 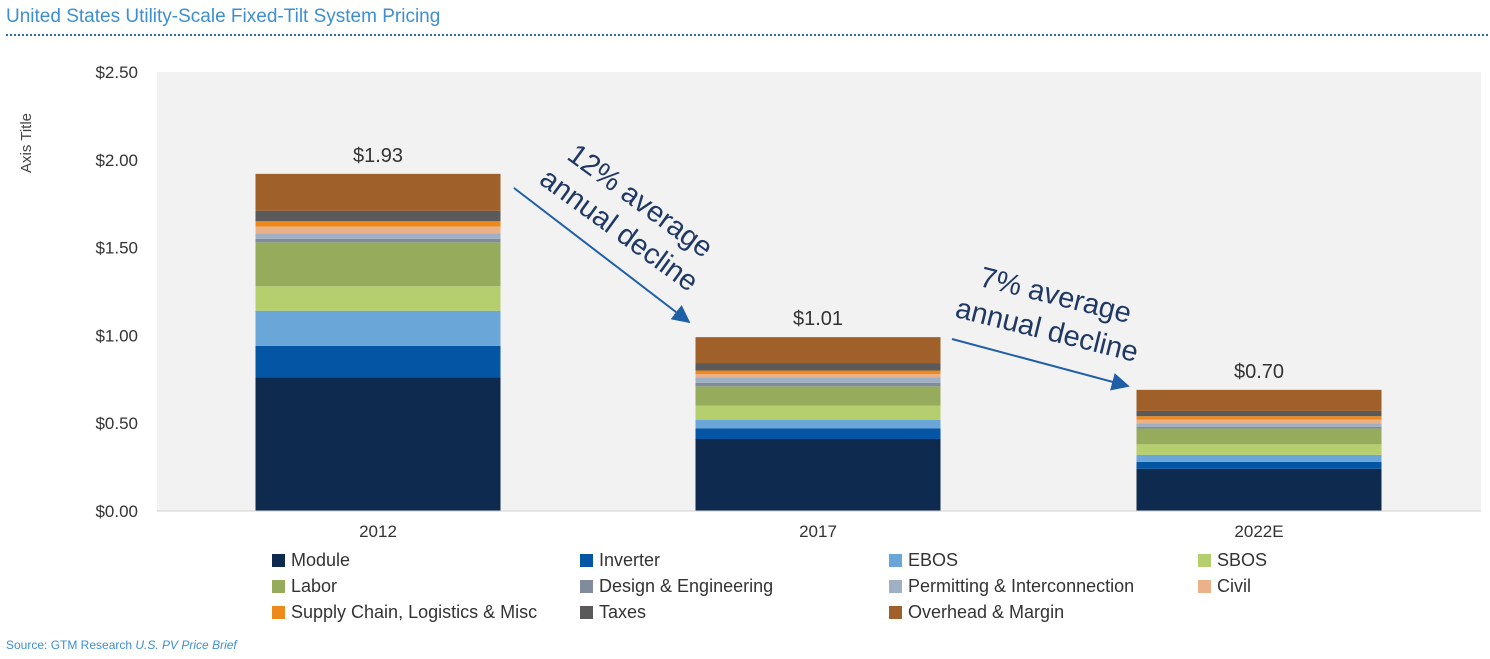 What do you see at coordinates (321, 560) in the screenshot?
I see `legend-label: Module` at bounding box center [321, 560].